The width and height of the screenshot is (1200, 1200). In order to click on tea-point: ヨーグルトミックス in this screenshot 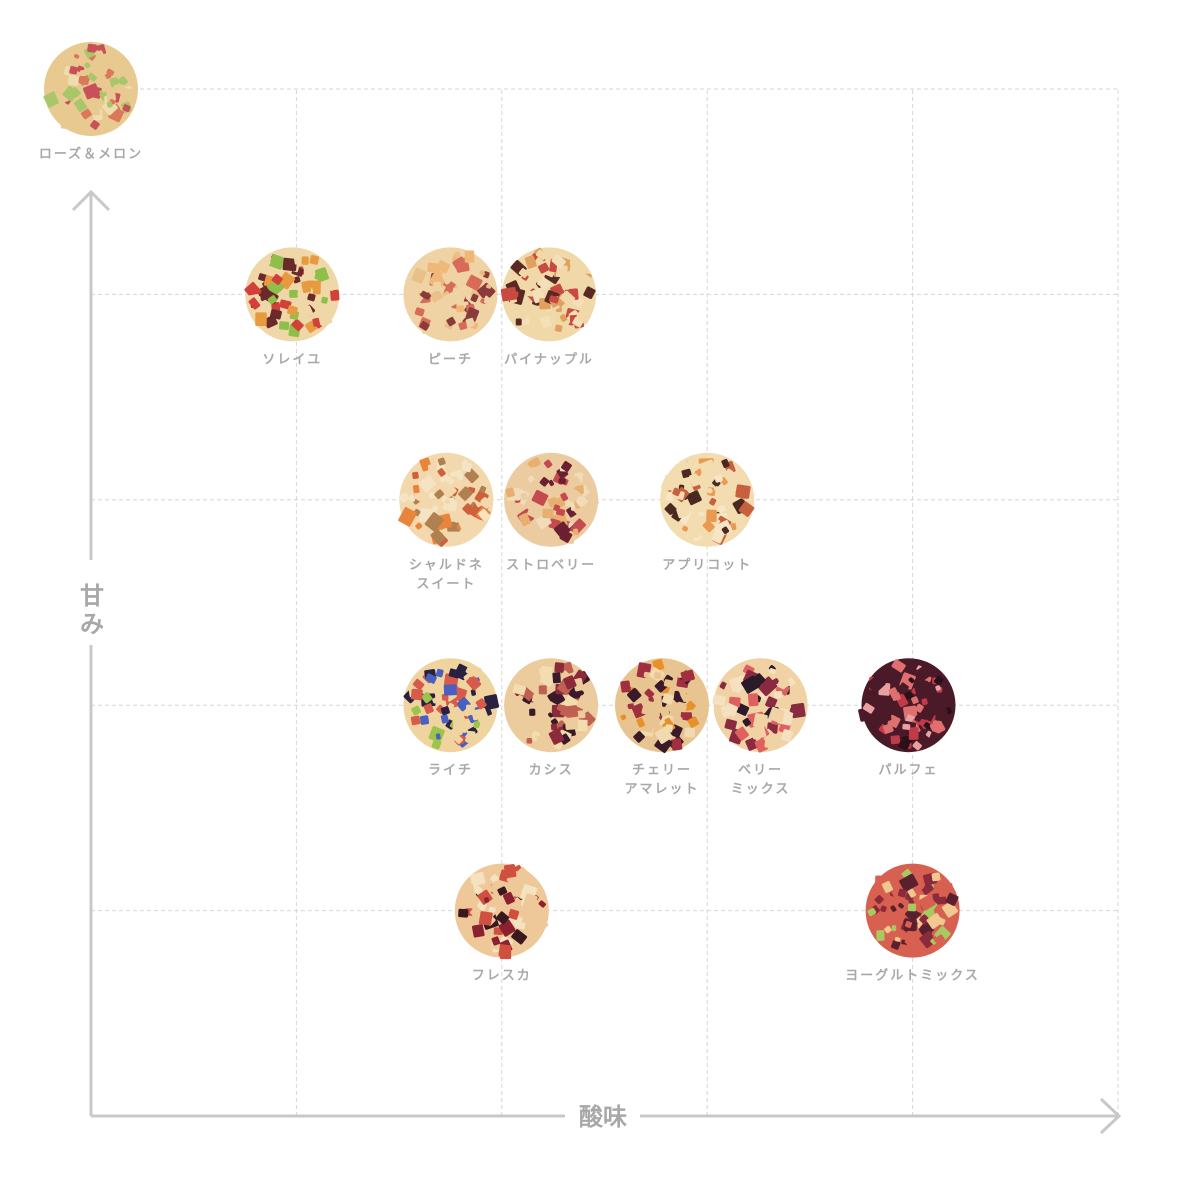, I will do `click(912, 923)`.